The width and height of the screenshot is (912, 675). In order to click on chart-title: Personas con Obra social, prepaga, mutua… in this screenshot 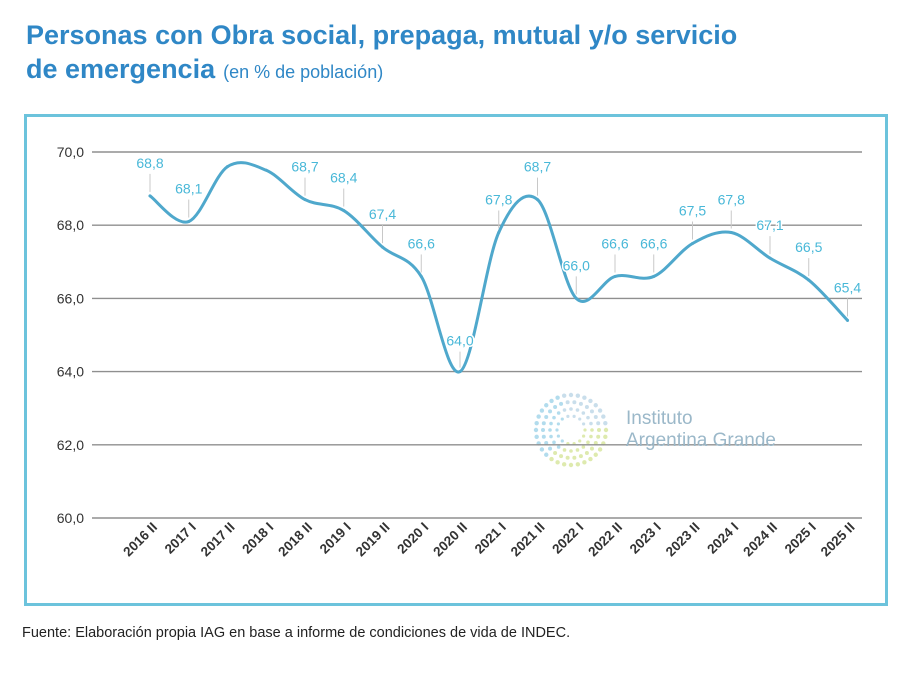, I will do `click(381, 53)`.